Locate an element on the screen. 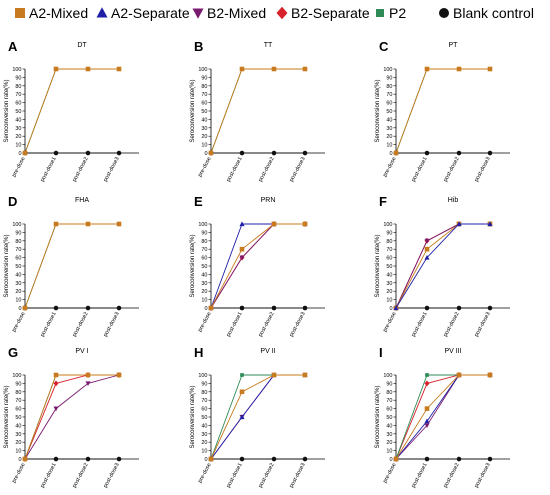 The image size is (550, 495). y-tick-label: 70 is located at coordinates (204, 401).